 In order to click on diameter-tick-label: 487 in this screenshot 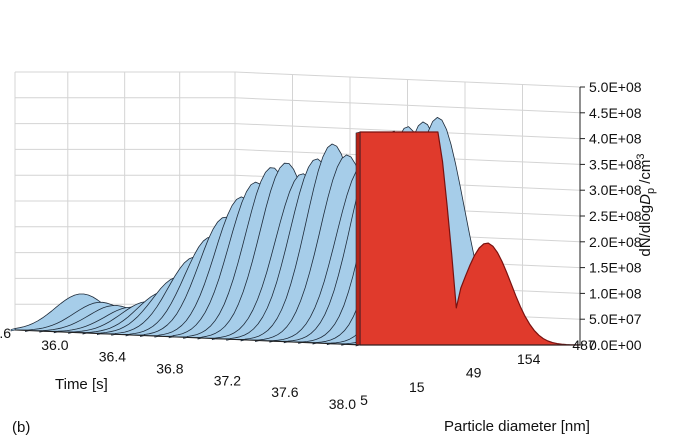, I will do `click(584, 345)`.